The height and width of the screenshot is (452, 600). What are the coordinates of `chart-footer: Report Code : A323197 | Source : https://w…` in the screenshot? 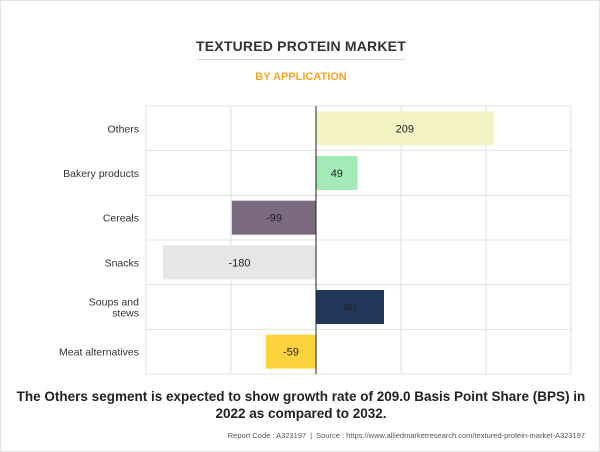 It's located at (406, 435).